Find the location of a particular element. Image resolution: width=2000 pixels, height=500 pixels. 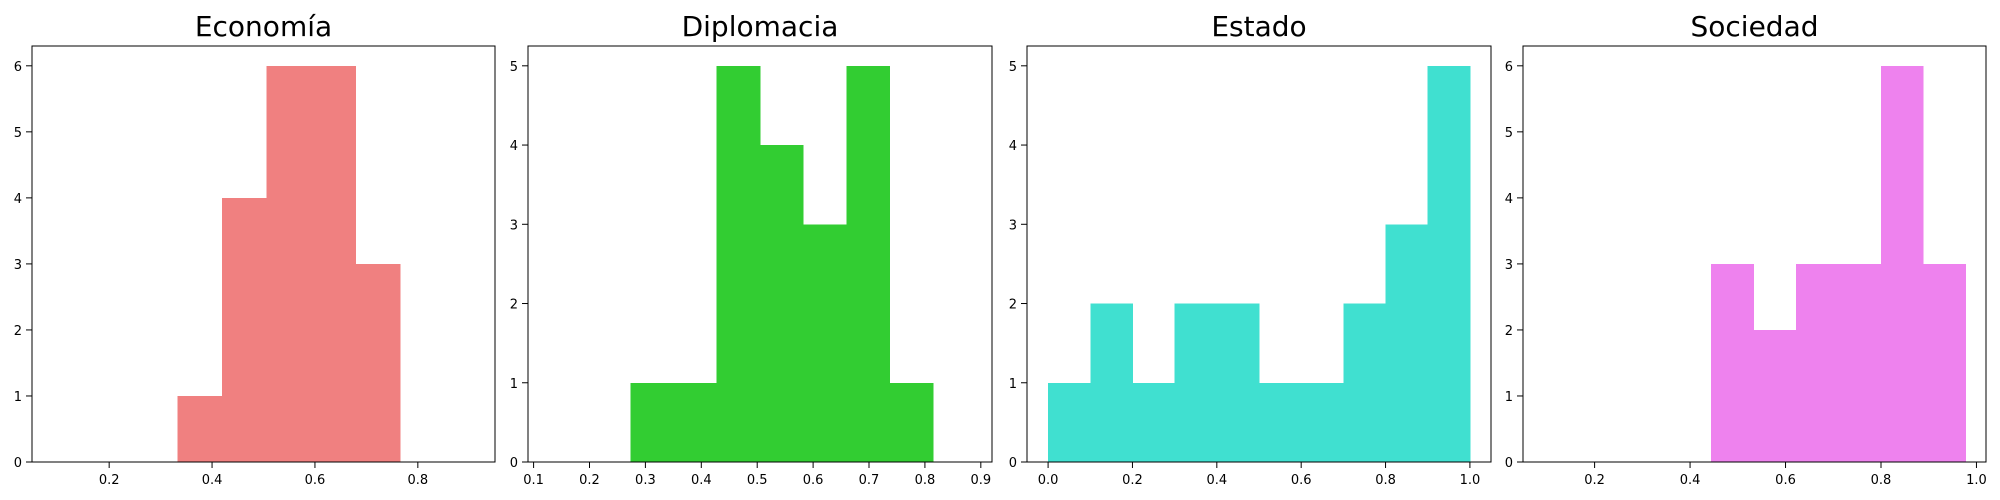

x-tick-label-estado: 0.2 is located at coordinates (1132, 480).